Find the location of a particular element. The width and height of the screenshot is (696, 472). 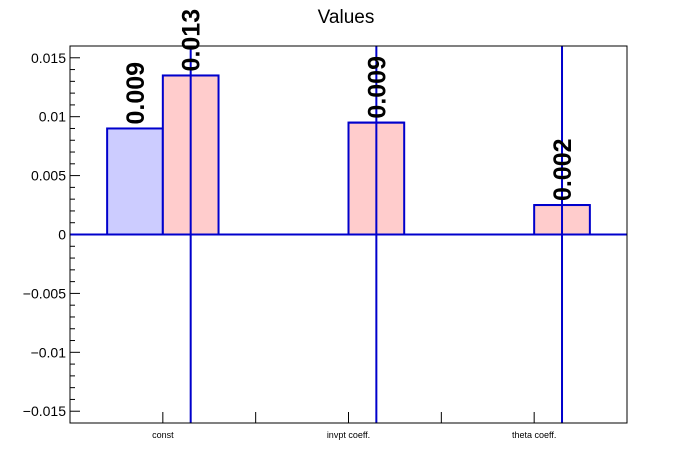

y-tick-label: −0.01 is located at coordinates (49, 352).